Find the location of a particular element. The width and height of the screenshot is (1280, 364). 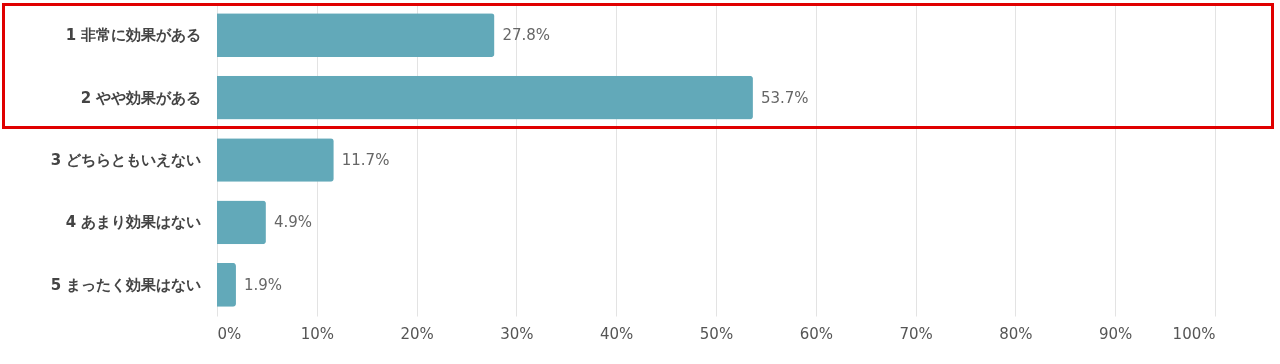

data-label: 1.9% is located at coordinates (263, 284).